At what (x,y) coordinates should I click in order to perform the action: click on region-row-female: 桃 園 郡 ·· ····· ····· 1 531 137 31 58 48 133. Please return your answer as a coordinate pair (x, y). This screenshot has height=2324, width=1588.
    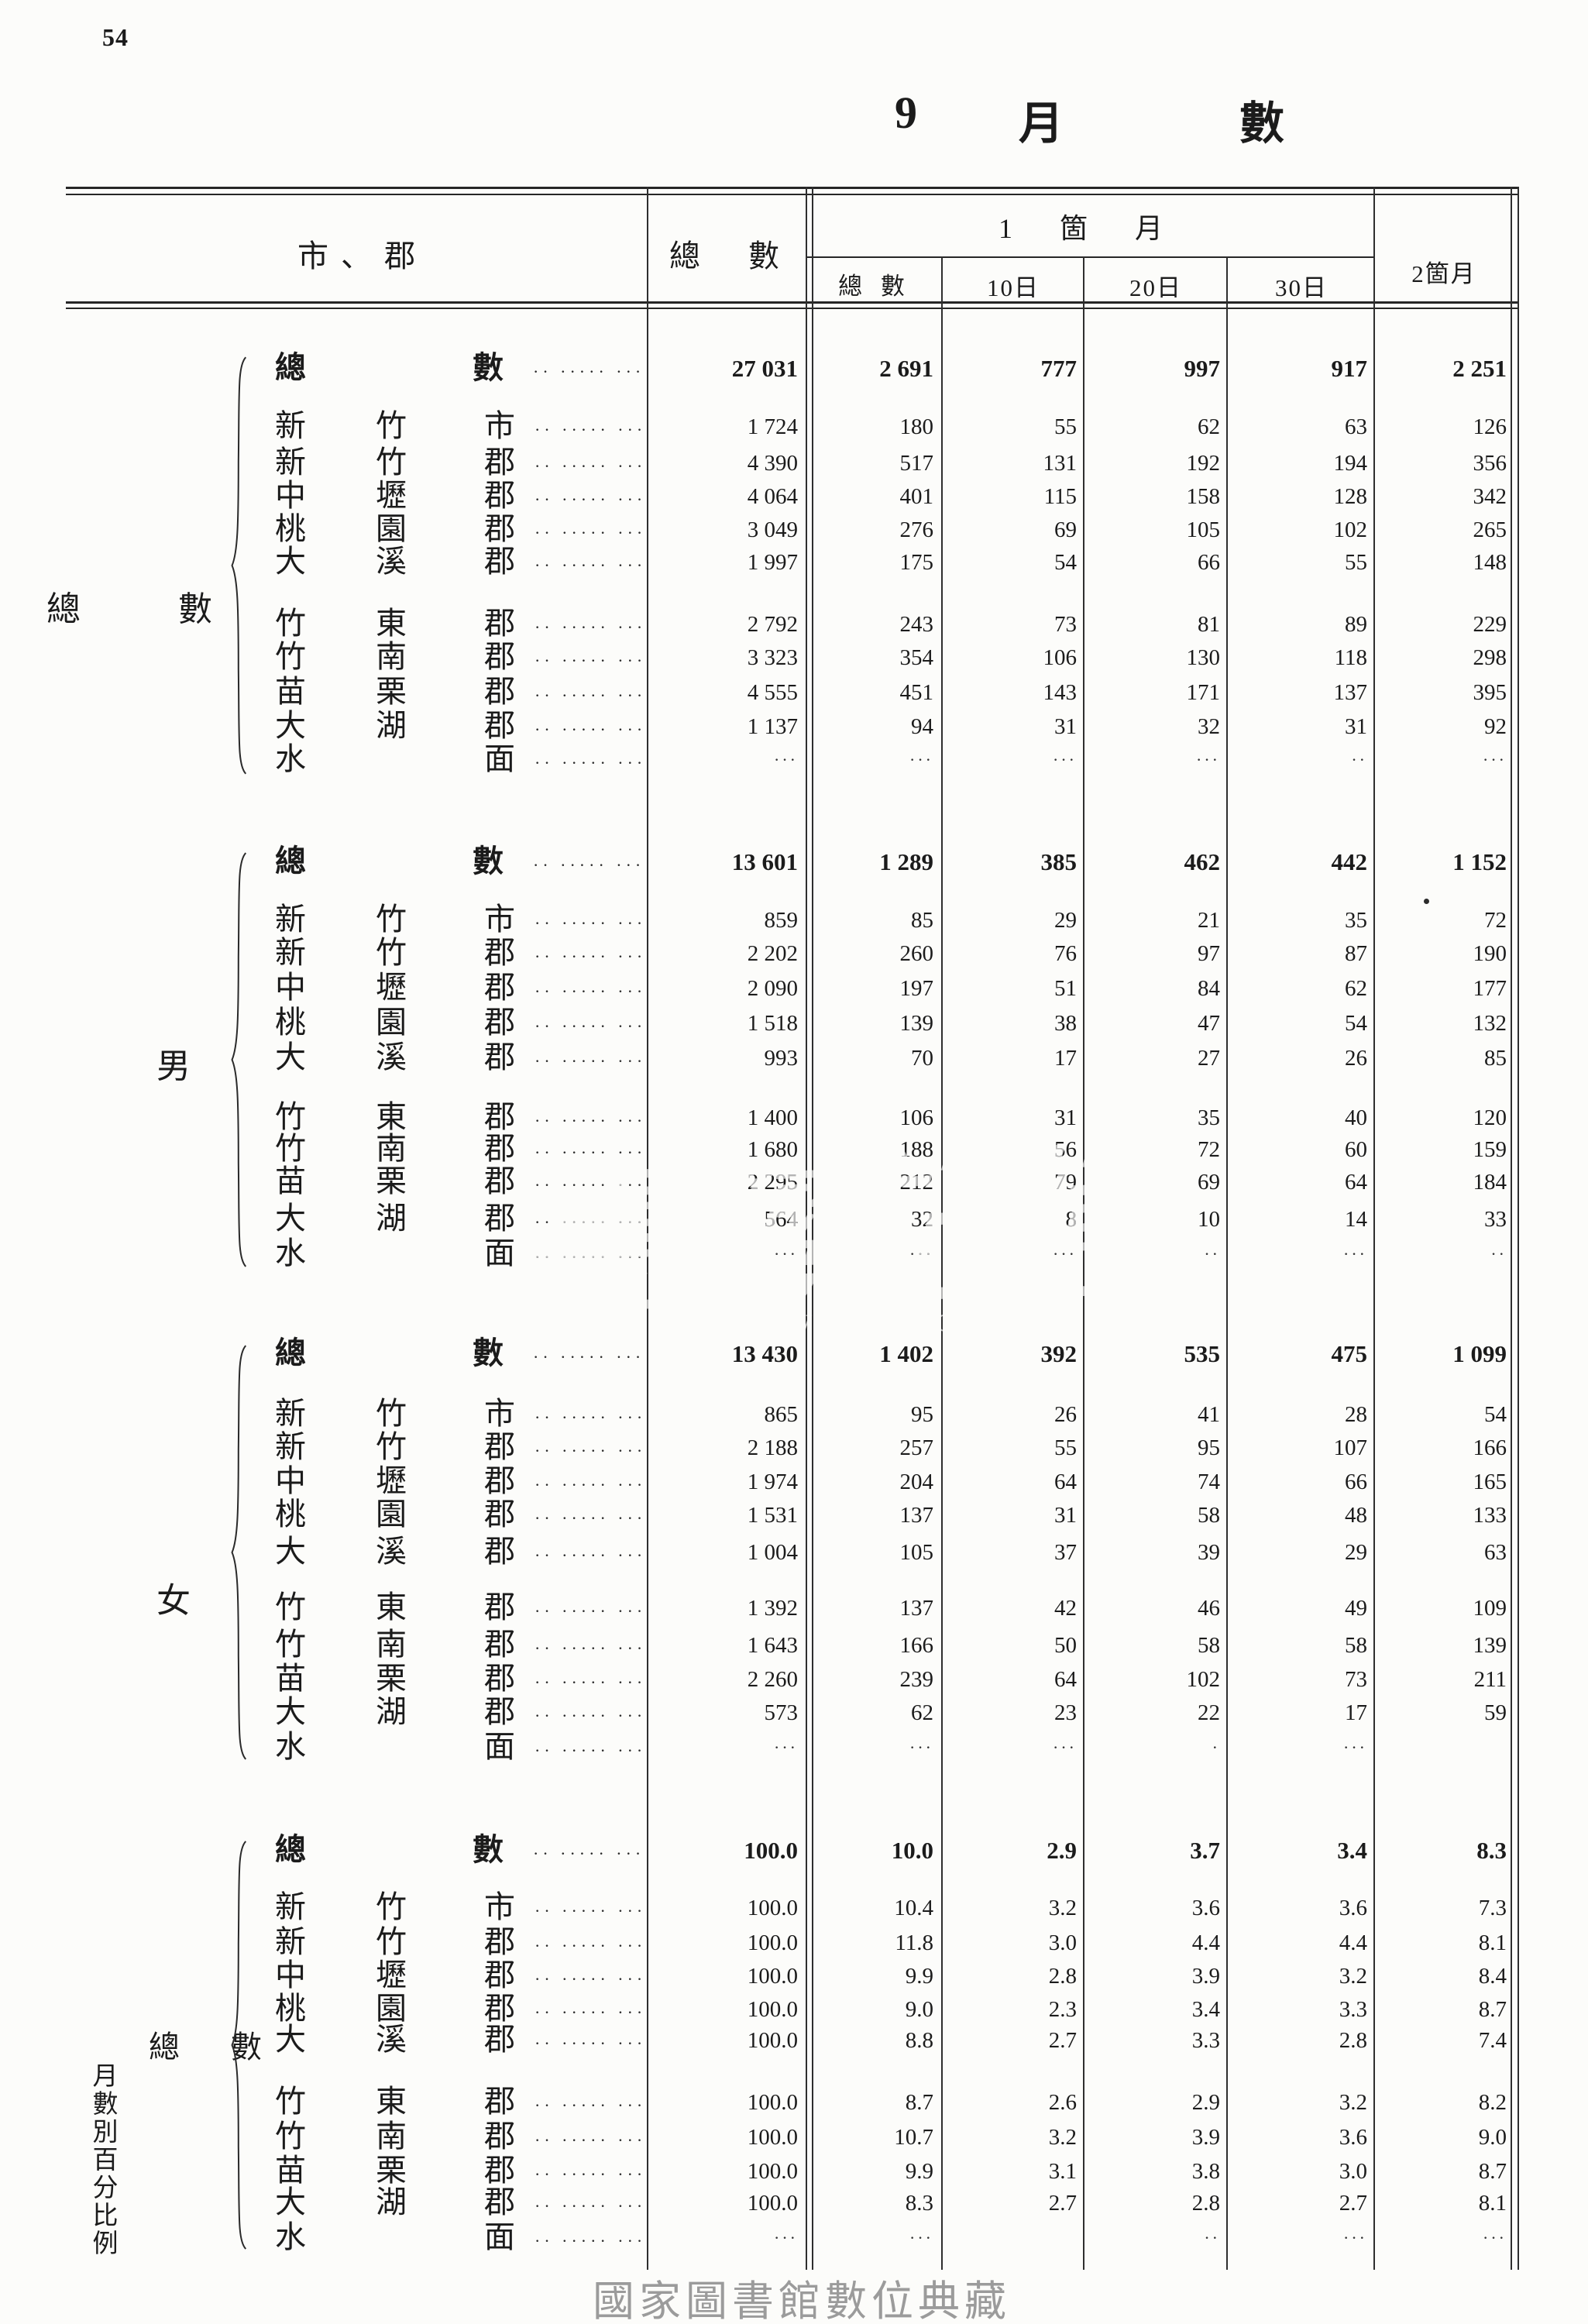
    Looking at the image, I should click on (794, 1515).